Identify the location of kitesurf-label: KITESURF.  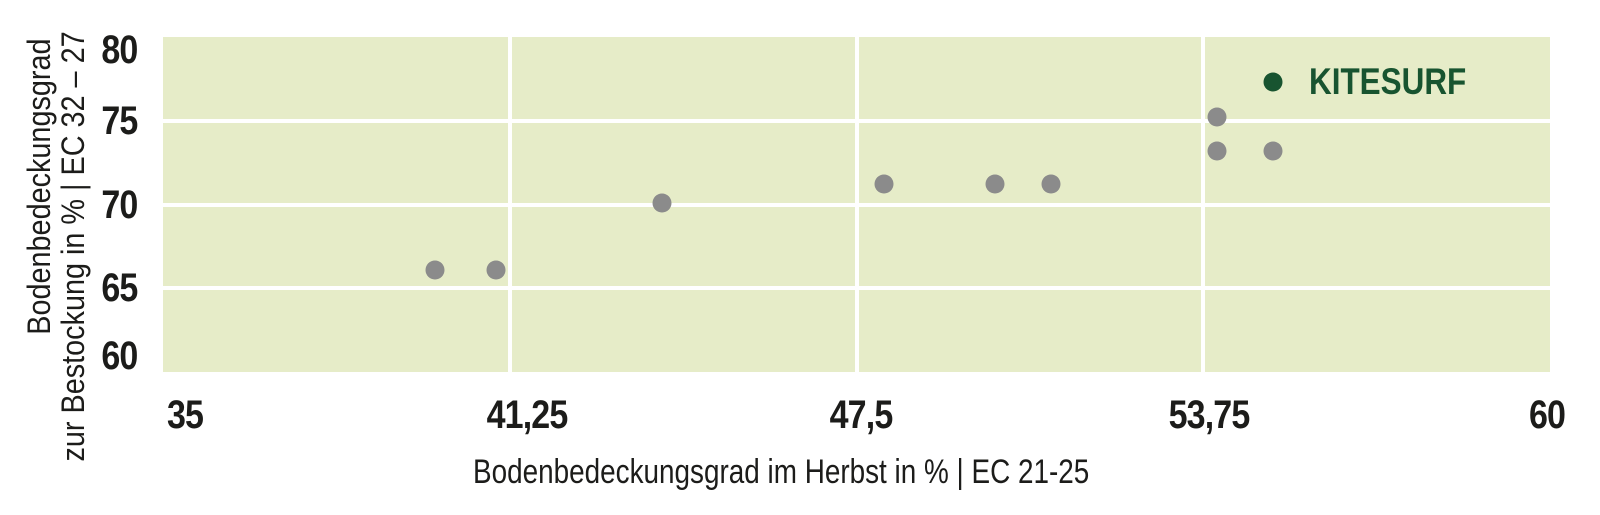
(1387, 82).